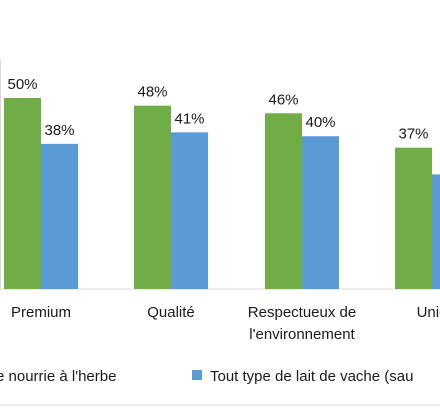 The width and height of the screenshot is (440, 408). I want to click on data-label-s0-c2: 46%, so click(283, 99).